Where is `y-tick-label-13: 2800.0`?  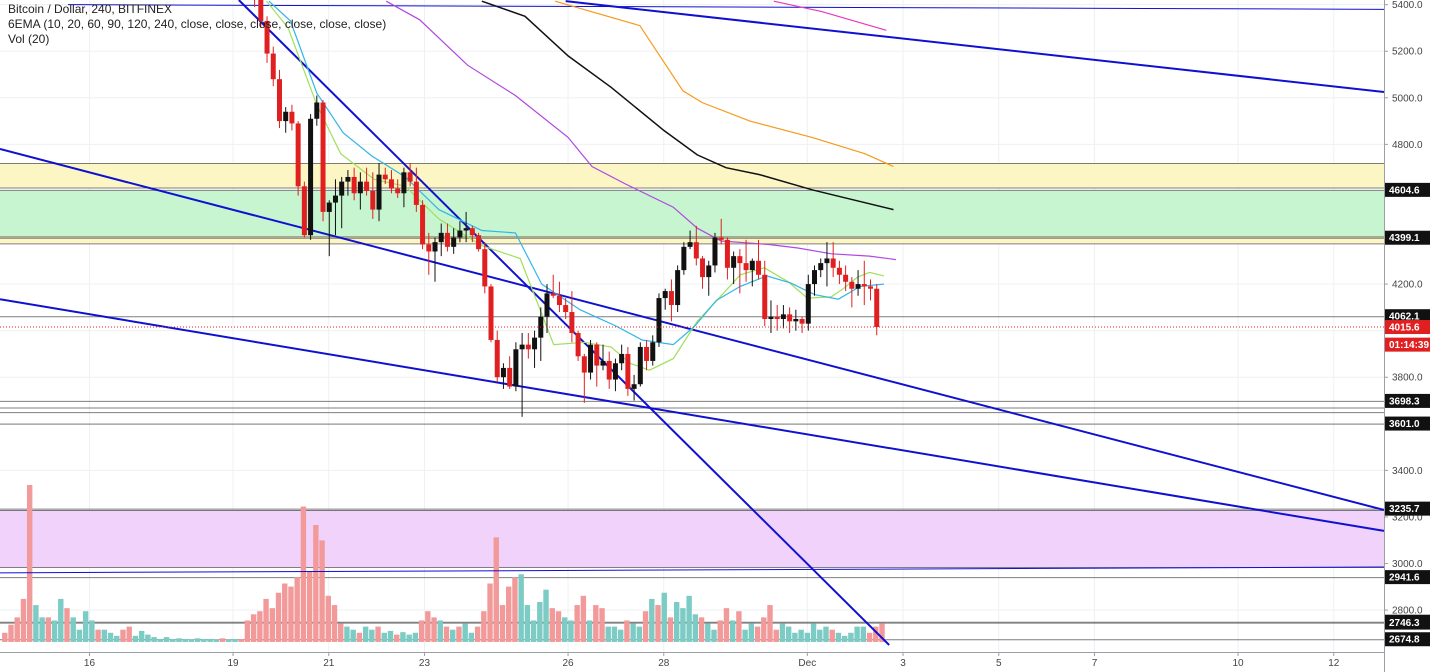 y-tick-label-13: 2800.0 is located at coordinates (1407, 611).